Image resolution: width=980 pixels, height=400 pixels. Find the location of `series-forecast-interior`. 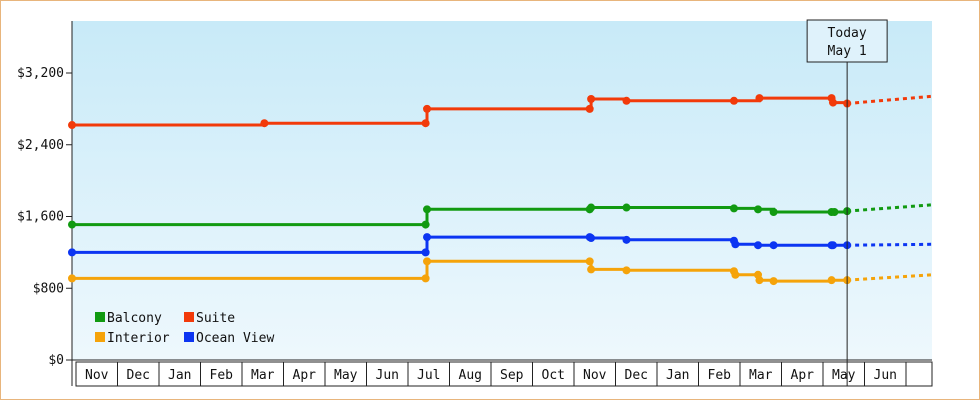

series-forecast-interior is located at coordinates (890, 277).